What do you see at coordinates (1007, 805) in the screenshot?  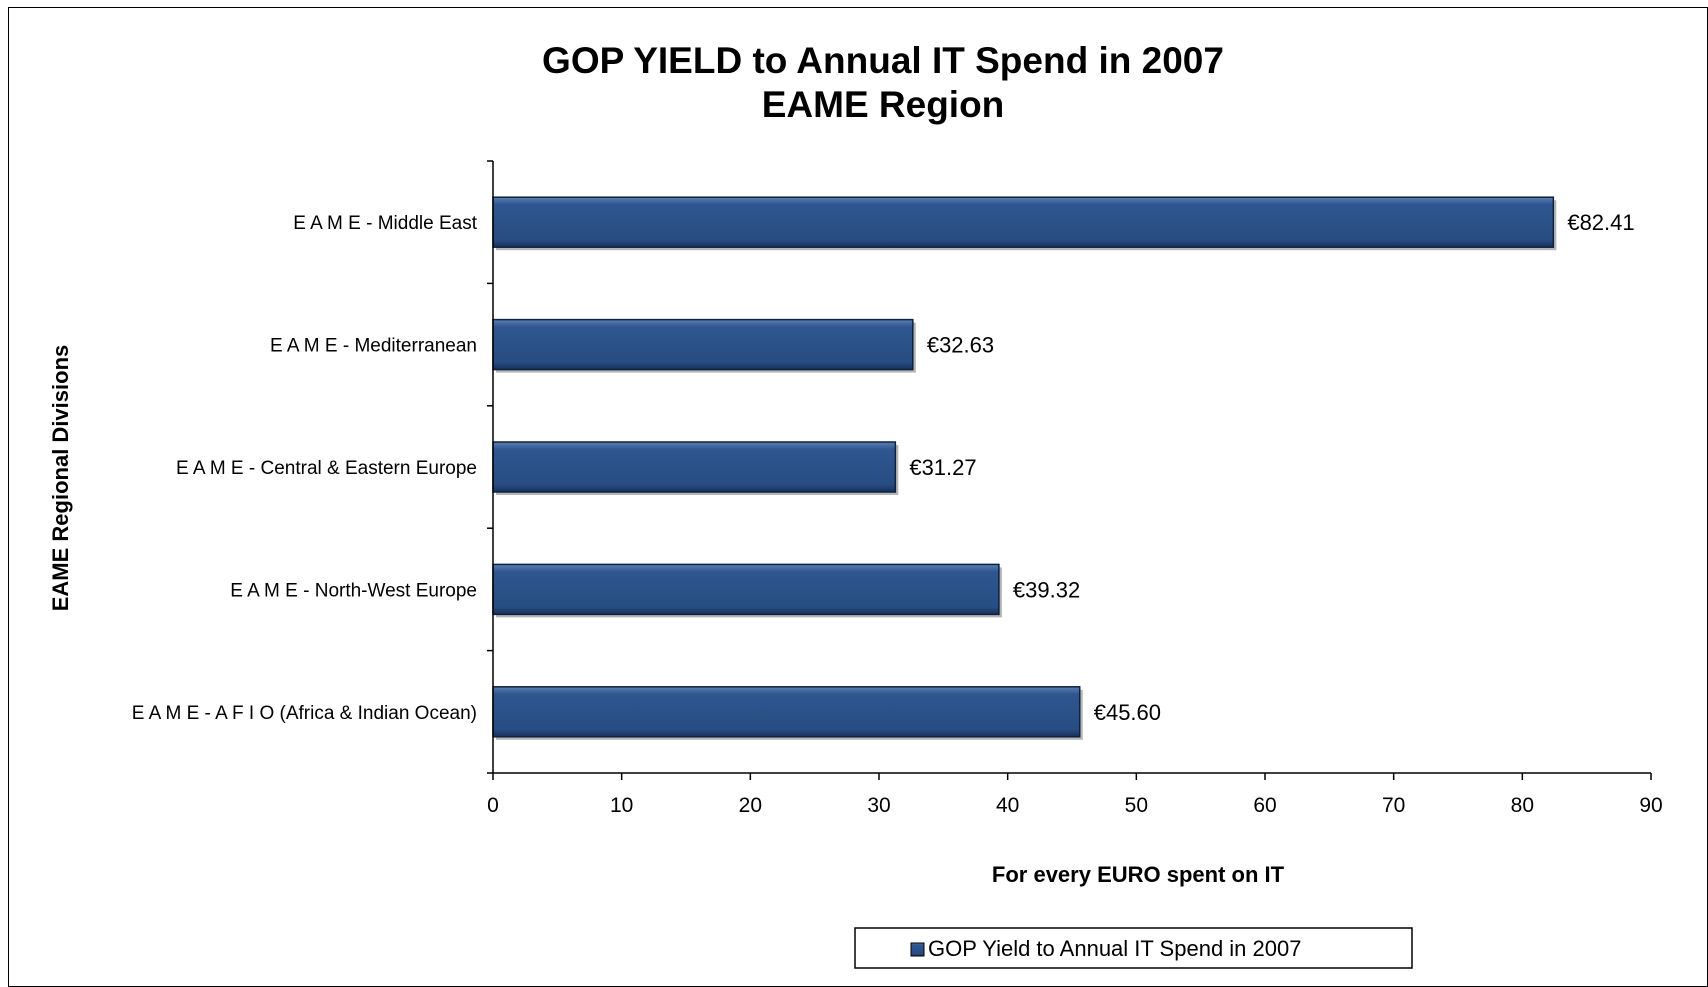 I see `x-tick-label: 40` at bounding box center [1007, 805].